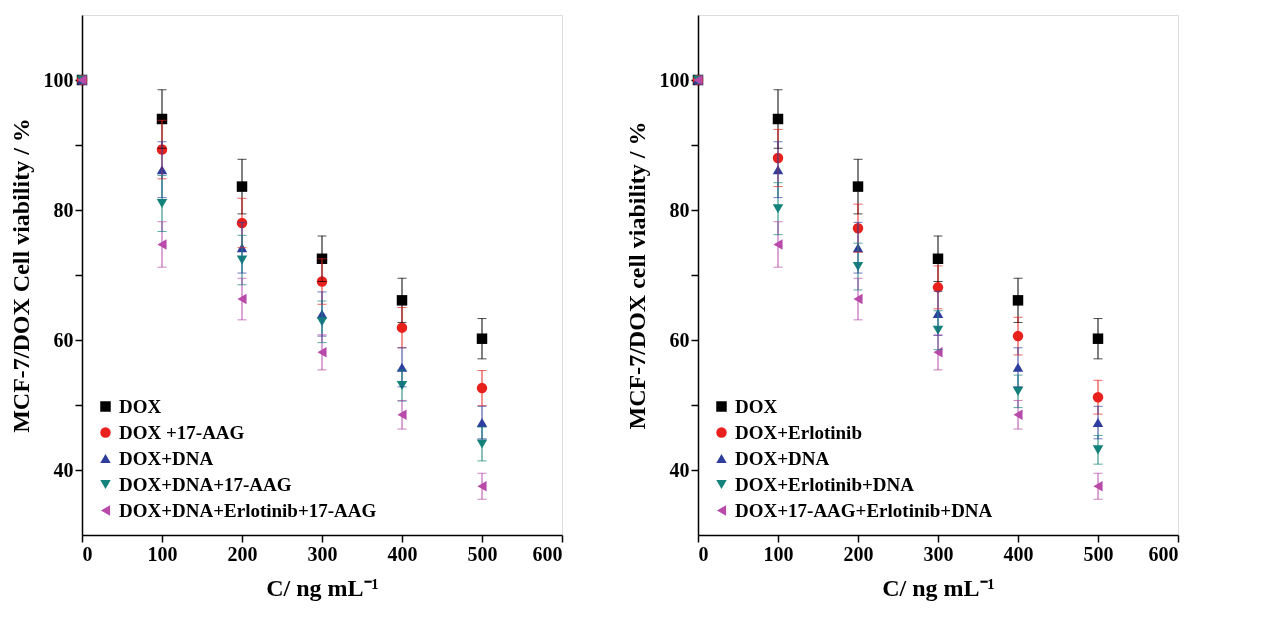  I want to click on y-axis-title: MCF-7/DOX cell viability / %, so click(636, 275).